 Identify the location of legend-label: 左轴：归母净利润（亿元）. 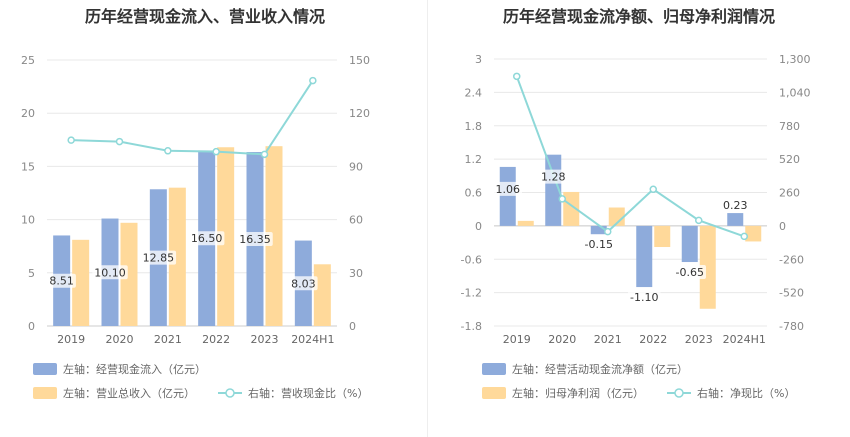
(578, 393).